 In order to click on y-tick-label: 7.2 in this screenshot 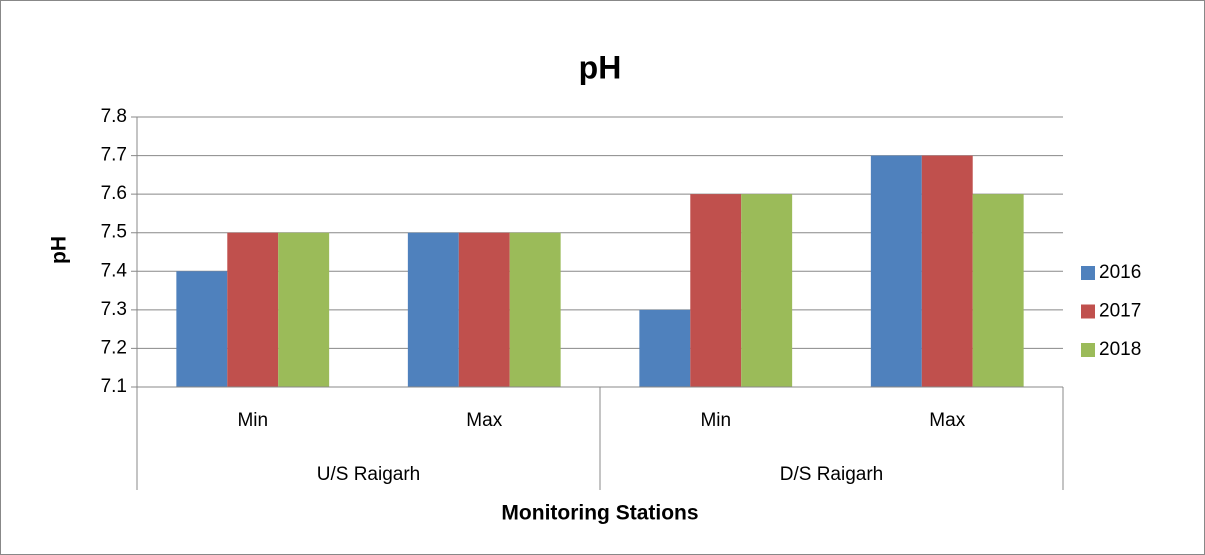, I will do `click(114, 347)`.